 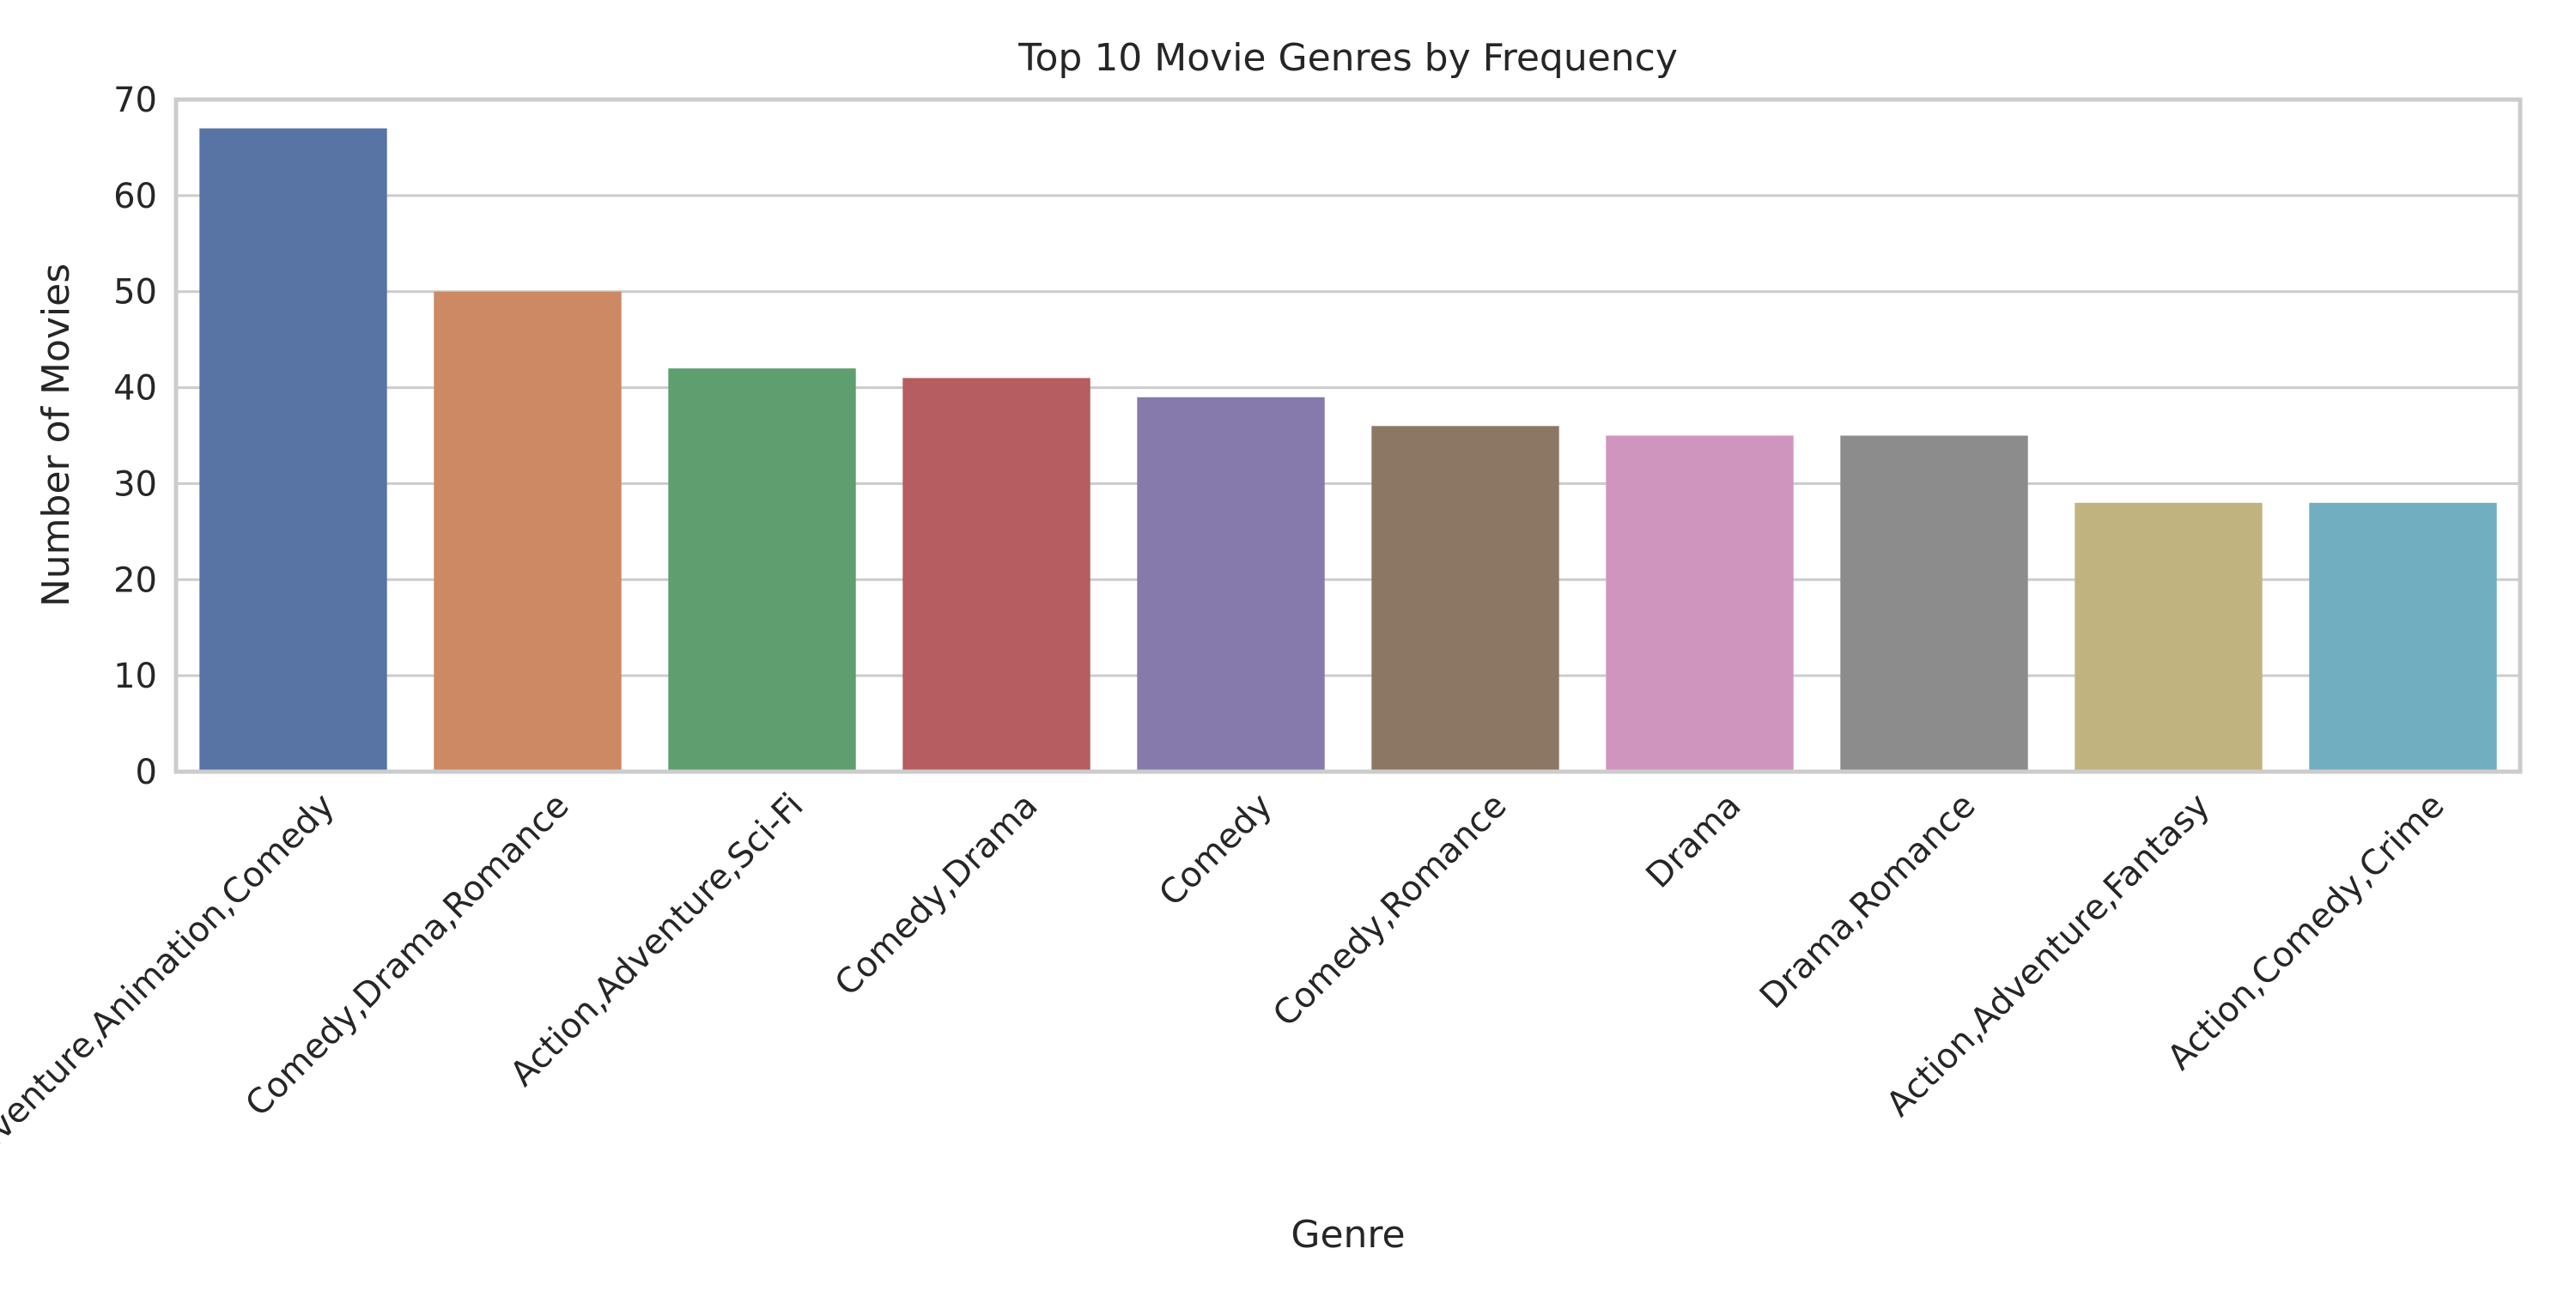 What do you see at coordinates (1348, 58) in the screenshot?
I see `chart-title: Top 10 Movie Genres by Frequency` at bounding box center [1348, 58].